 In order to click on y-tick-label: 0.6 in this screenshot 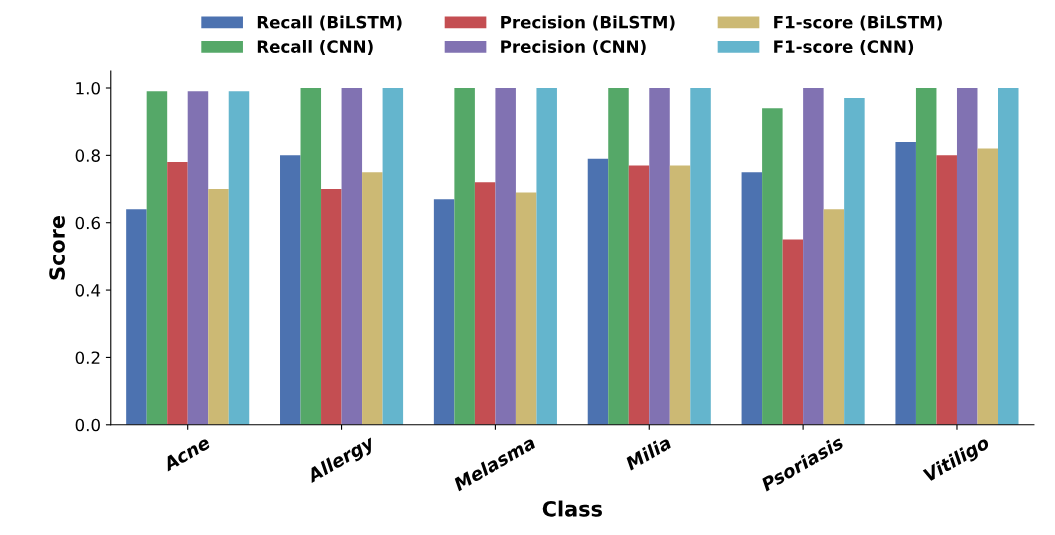, I will do `click(87, 223)`.